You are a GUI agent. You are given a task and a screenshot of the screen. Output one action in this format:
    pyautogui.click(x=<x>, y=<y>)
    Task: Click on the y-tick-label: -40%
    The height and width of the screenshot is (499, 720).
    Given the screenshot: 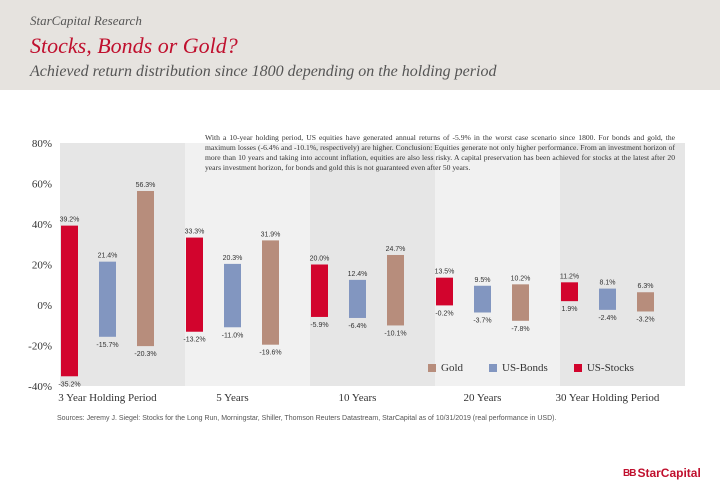 What is the action you would take?
    pyautogui.click(x=40, y=387)
    